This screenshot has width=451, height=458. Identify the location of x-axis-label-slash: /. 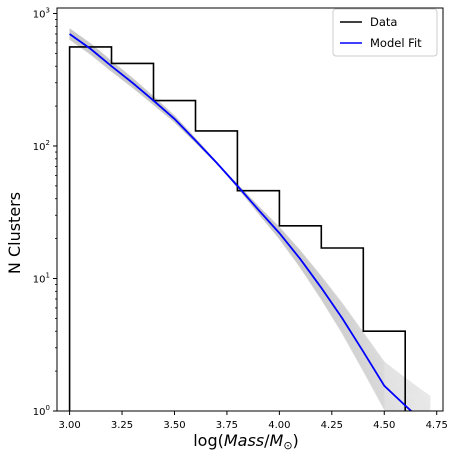
(267, 440).